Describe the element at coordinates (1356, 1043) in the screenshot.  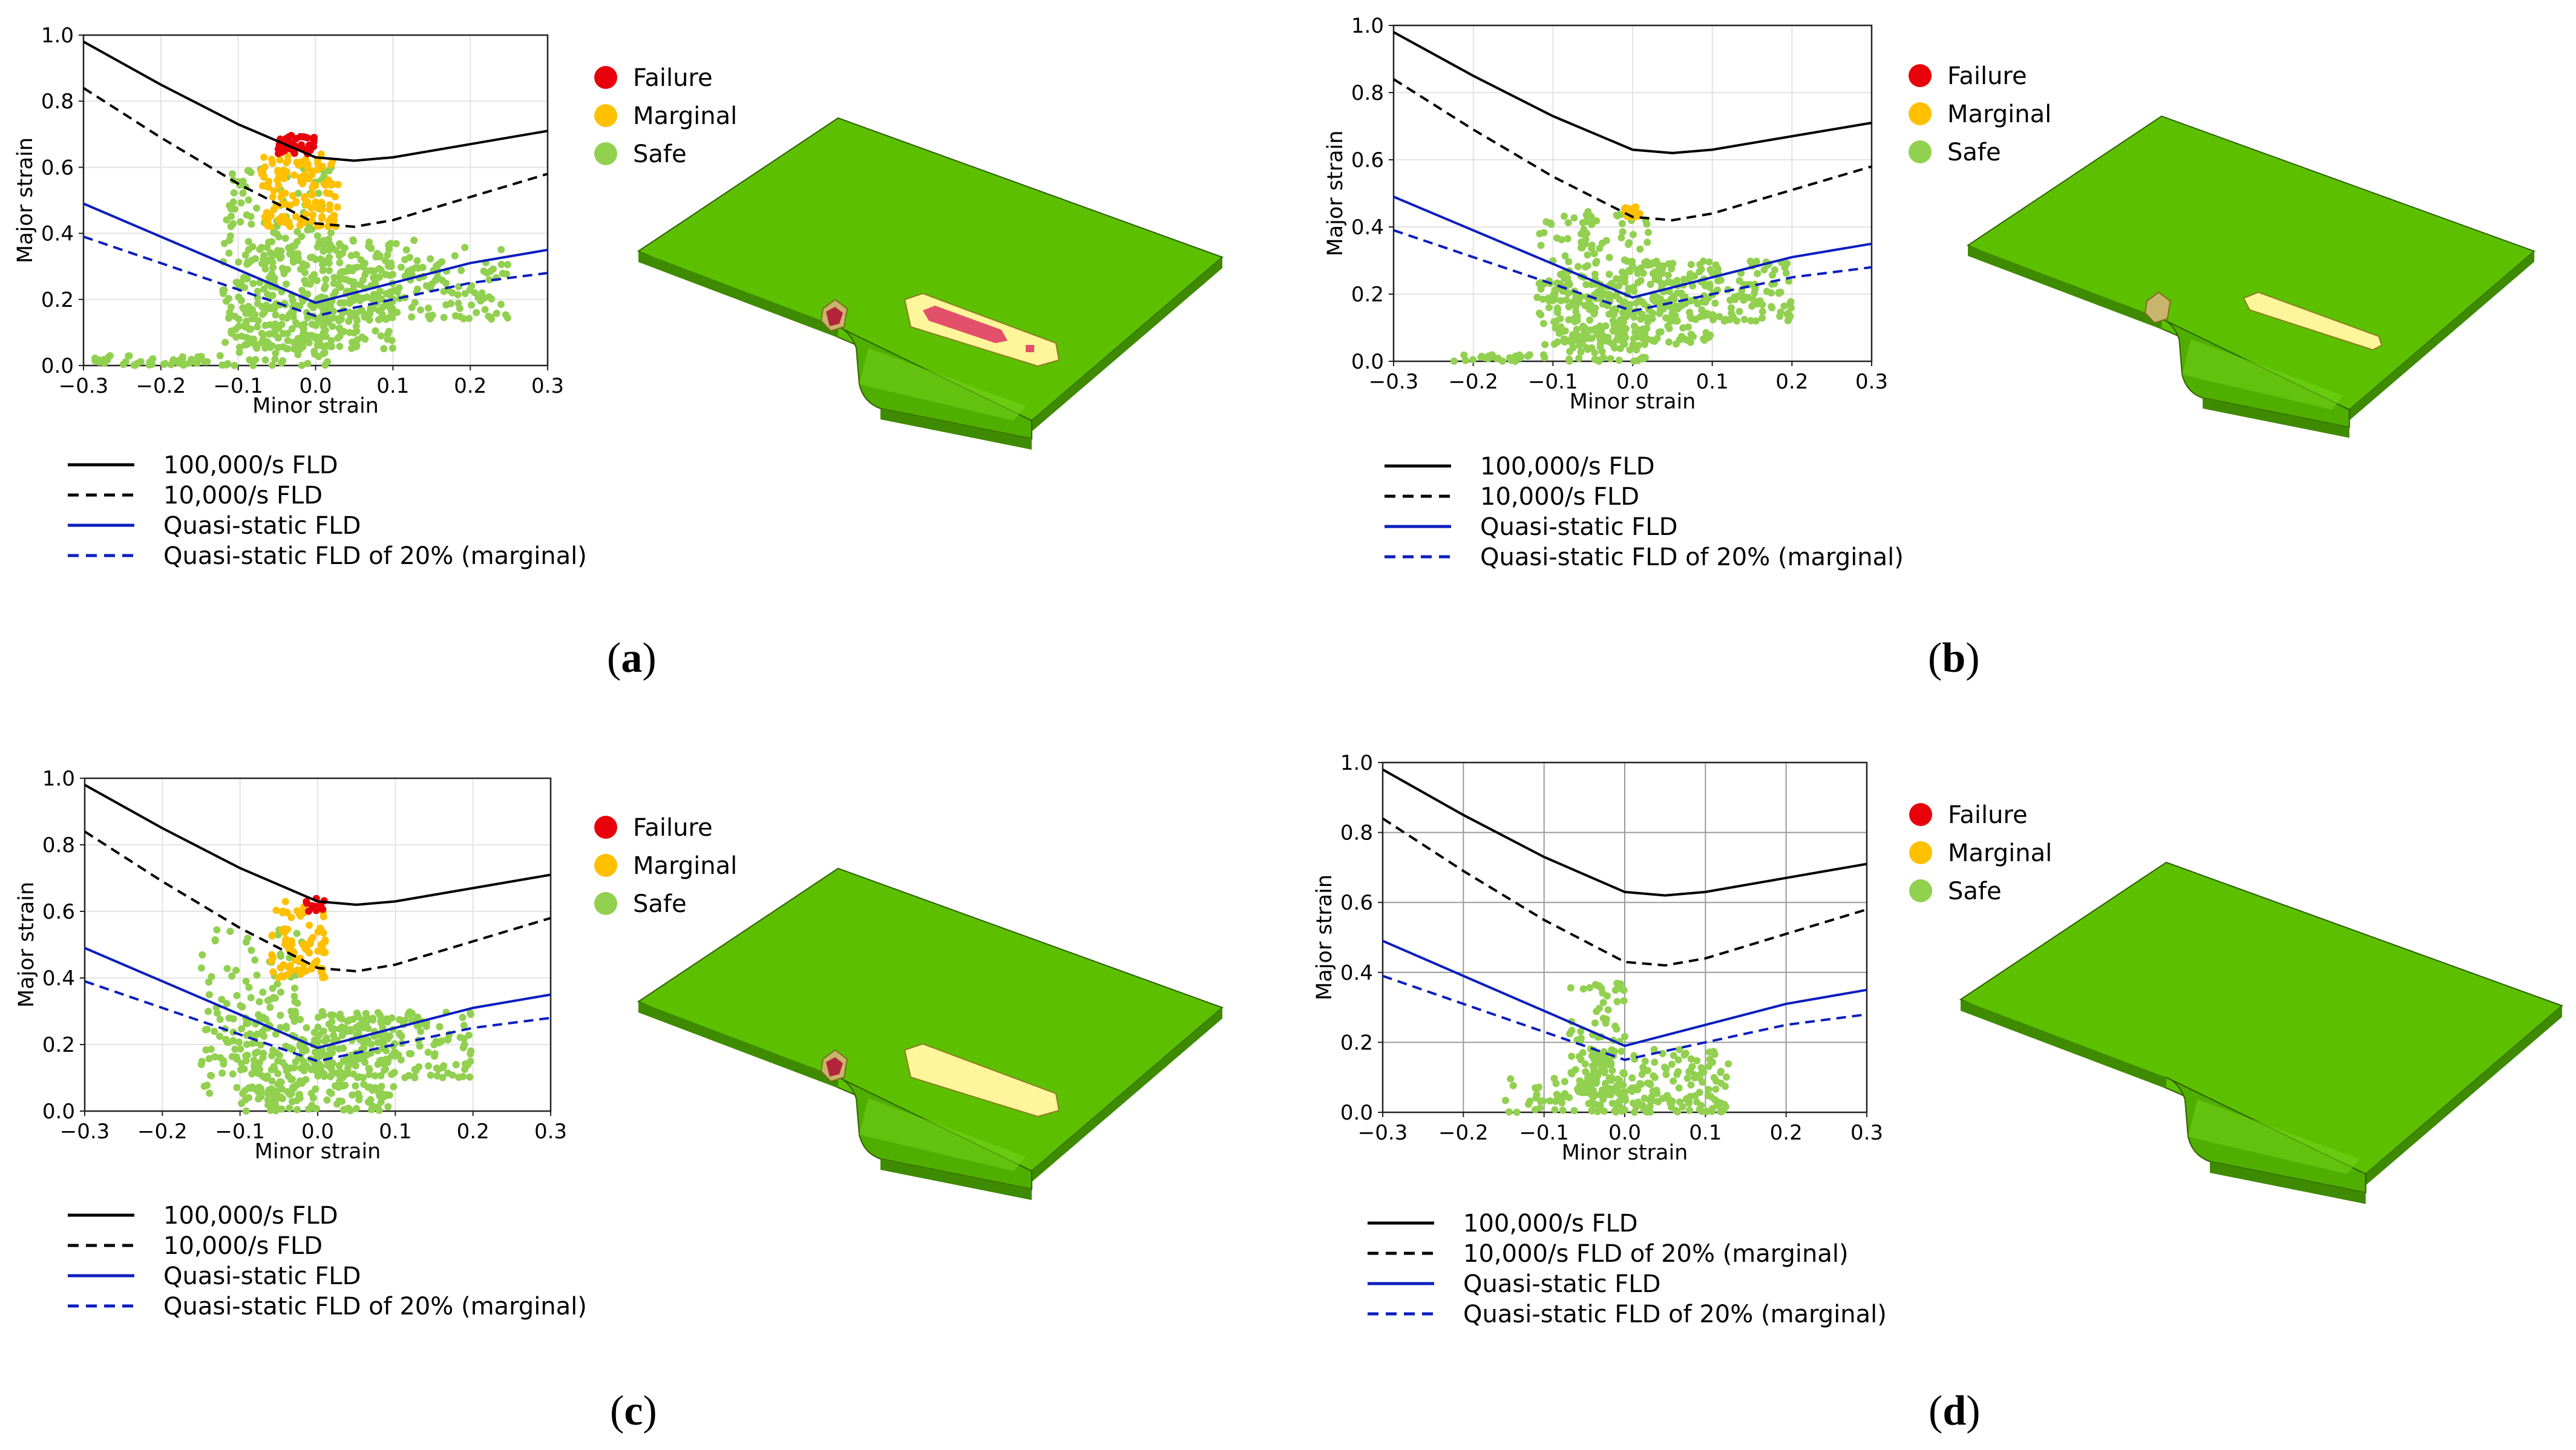
I see `y-tick-label: 0.2` at that location.